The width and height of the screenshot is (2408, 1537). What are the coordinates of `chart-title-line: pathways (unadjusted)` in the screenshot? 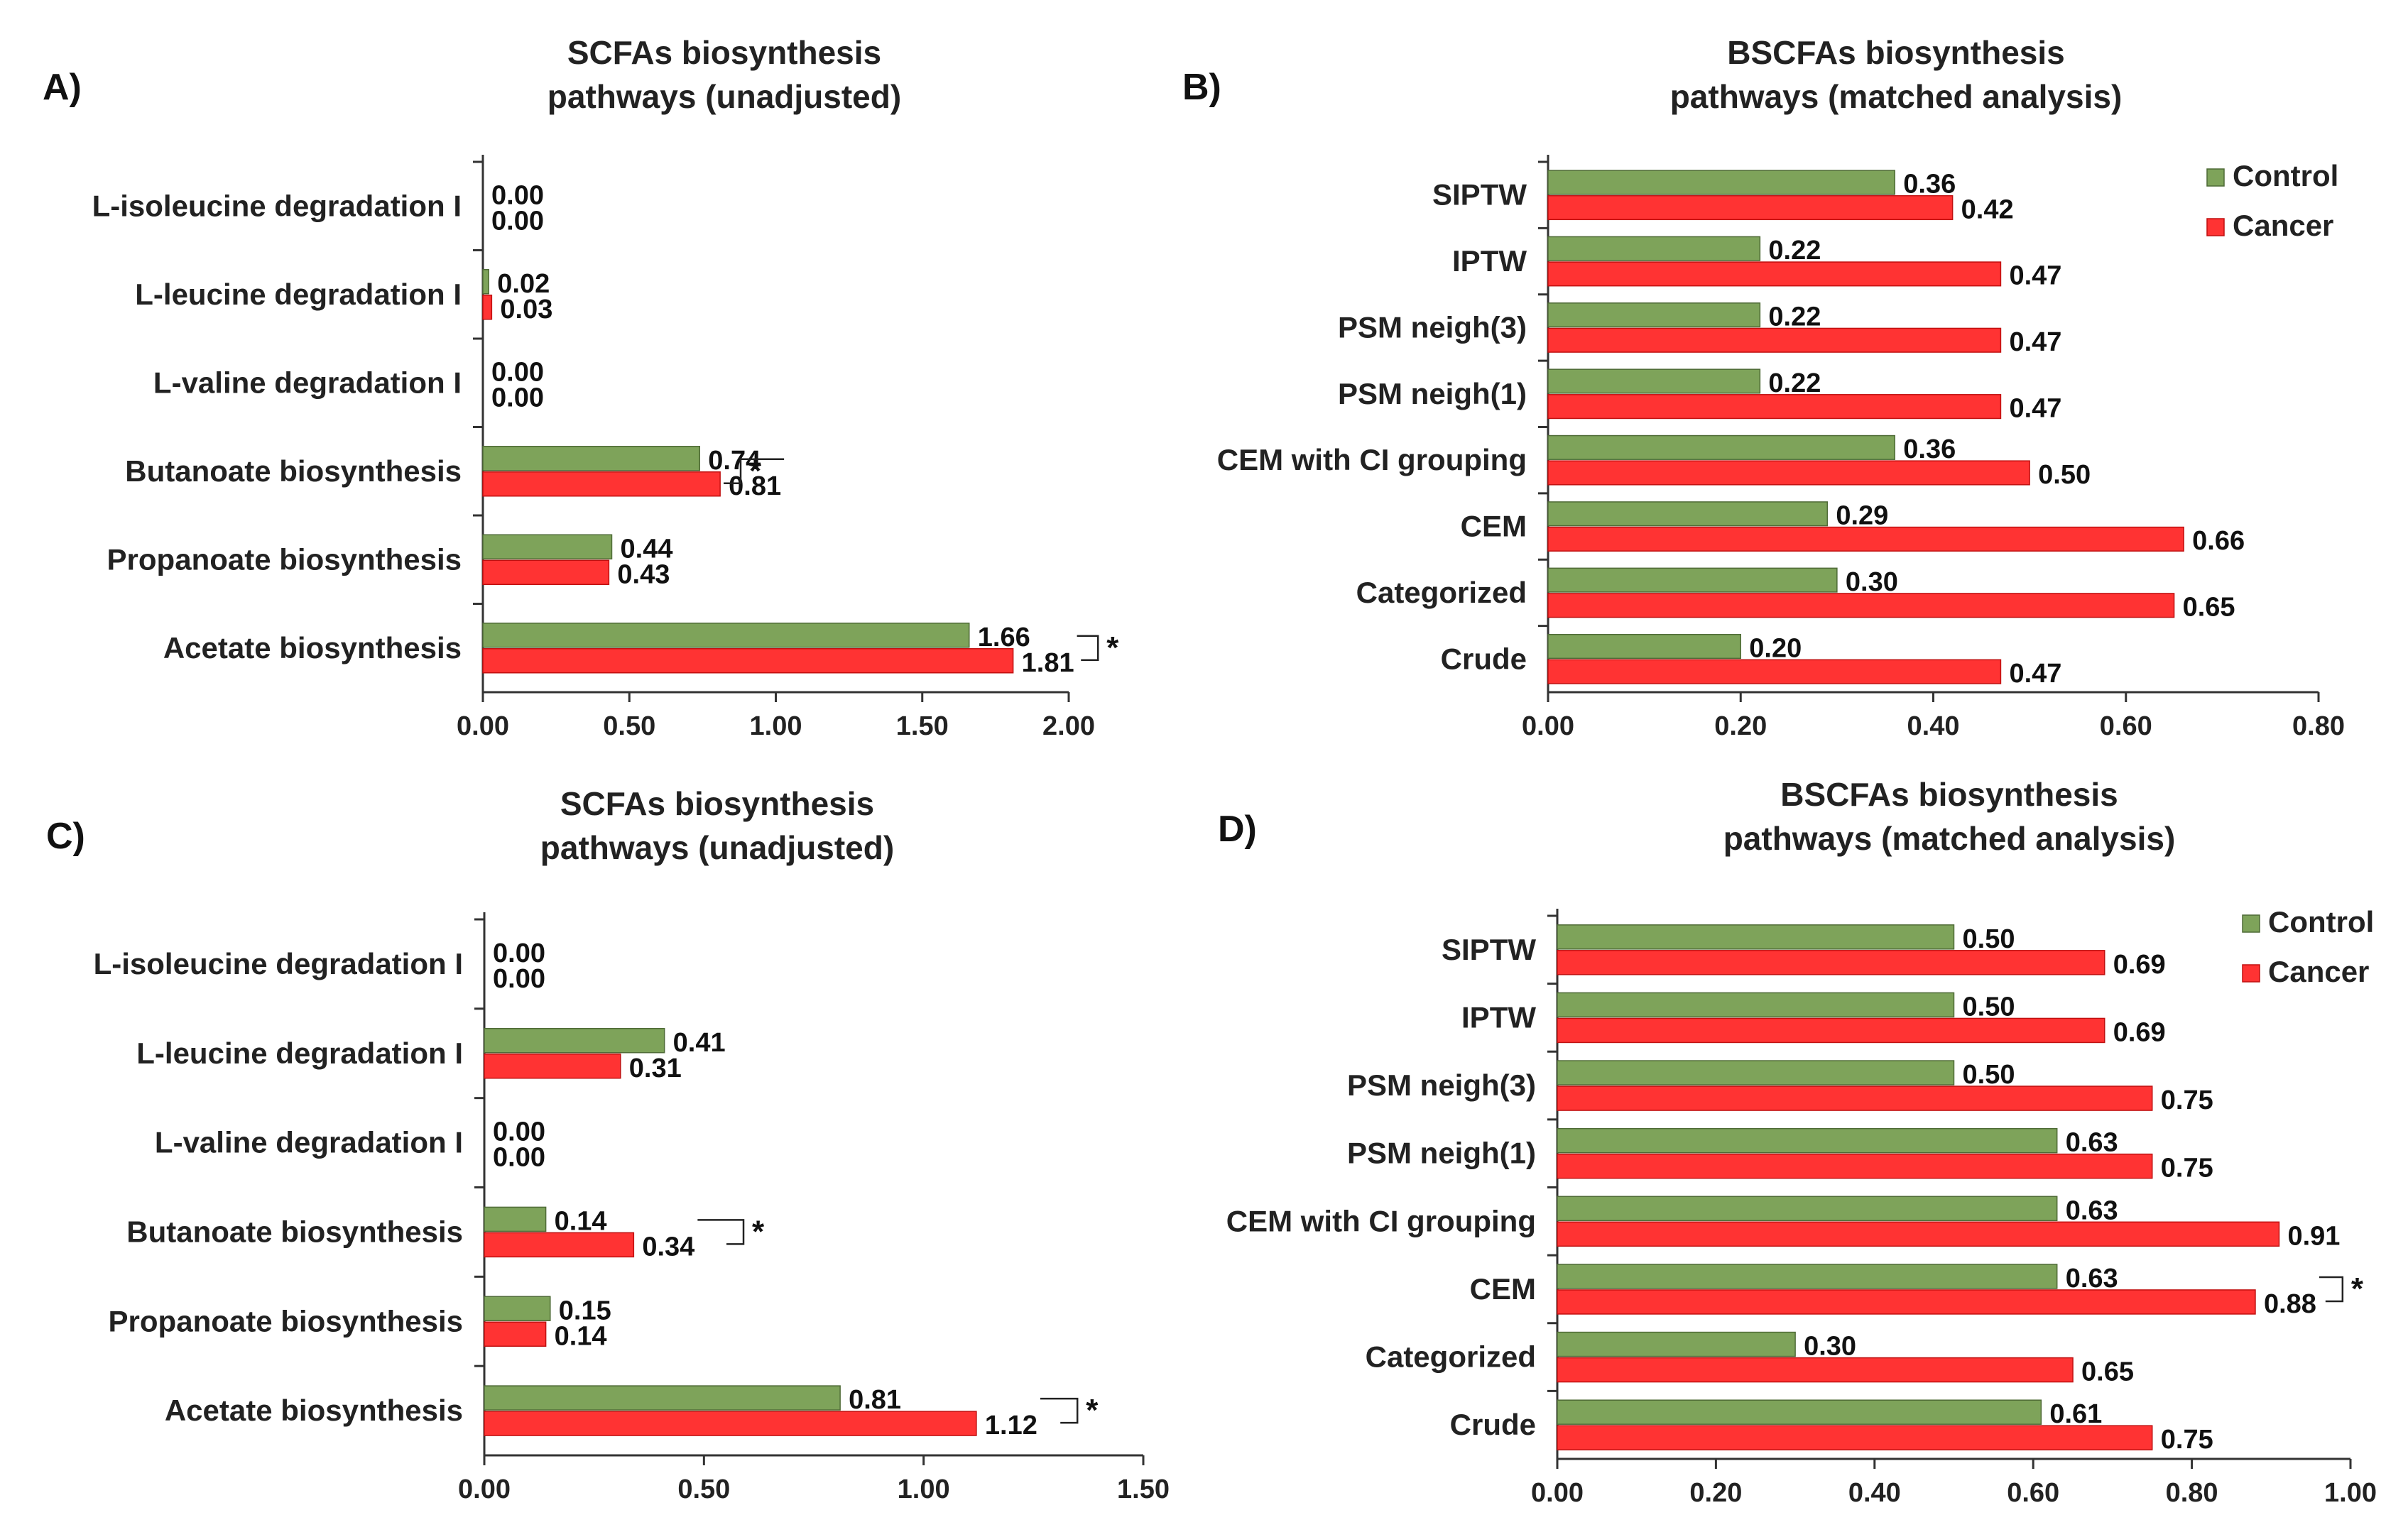 It's located at (724, 97).